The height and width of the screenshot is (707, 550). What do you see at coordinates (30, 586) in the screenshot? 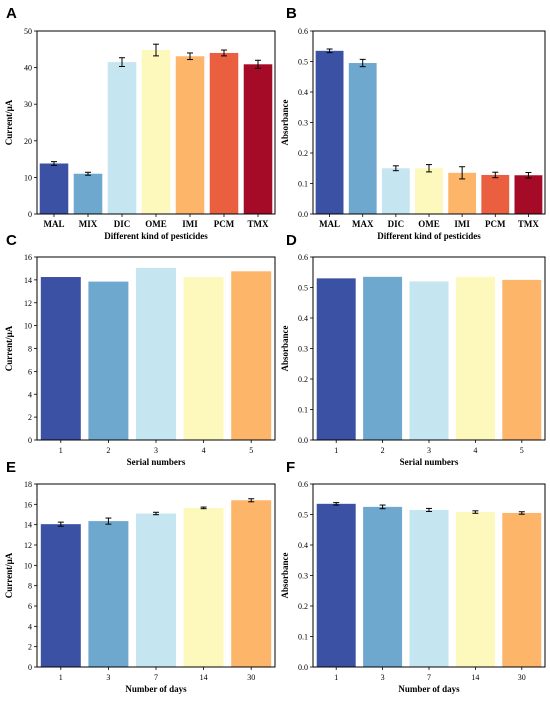
I see `y-tick-label: 8` at bounding box center [30, 586].